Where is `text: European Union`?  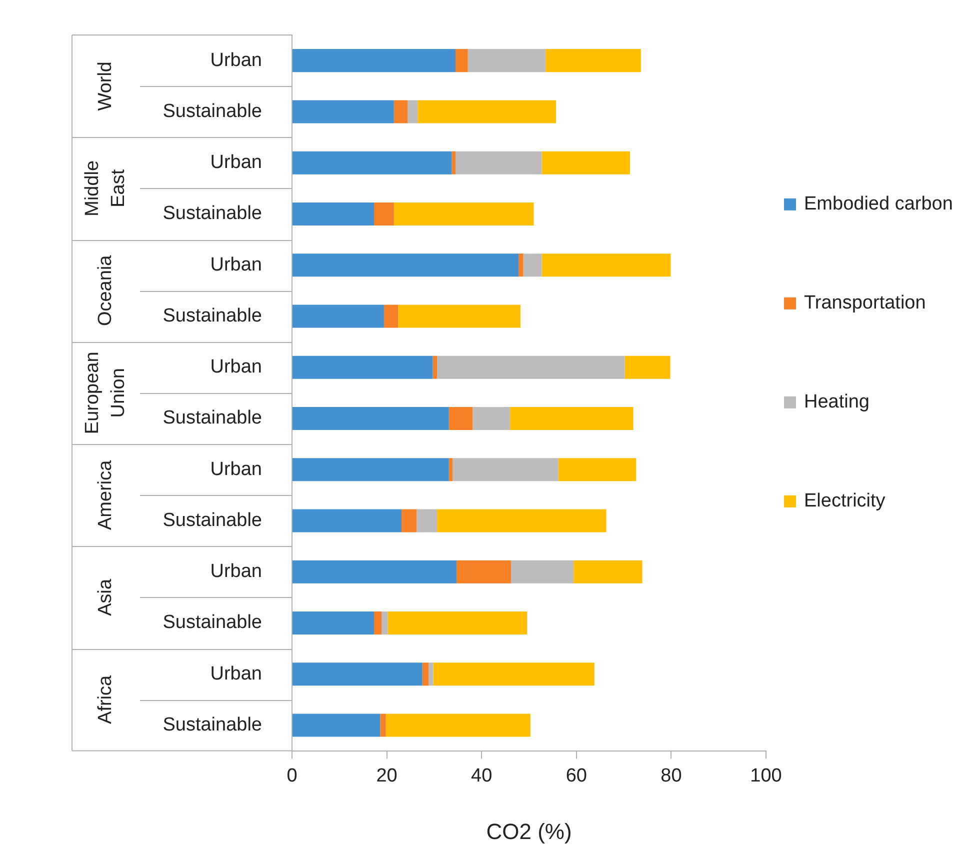 text: European Union is located at coordinates (106, 393).